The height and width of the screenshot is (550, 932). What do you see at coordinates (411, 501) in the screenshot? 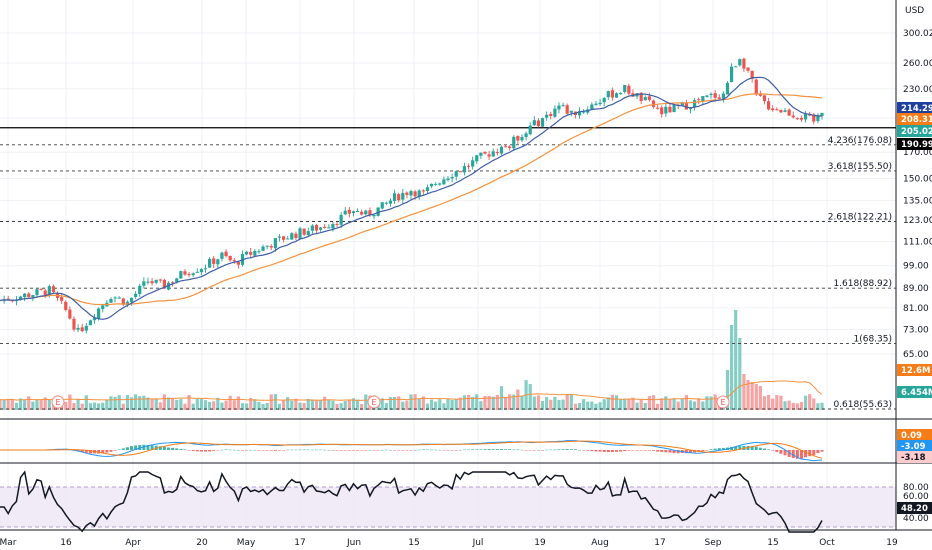
I see `rsi-line` at bounding box center [411, 501].